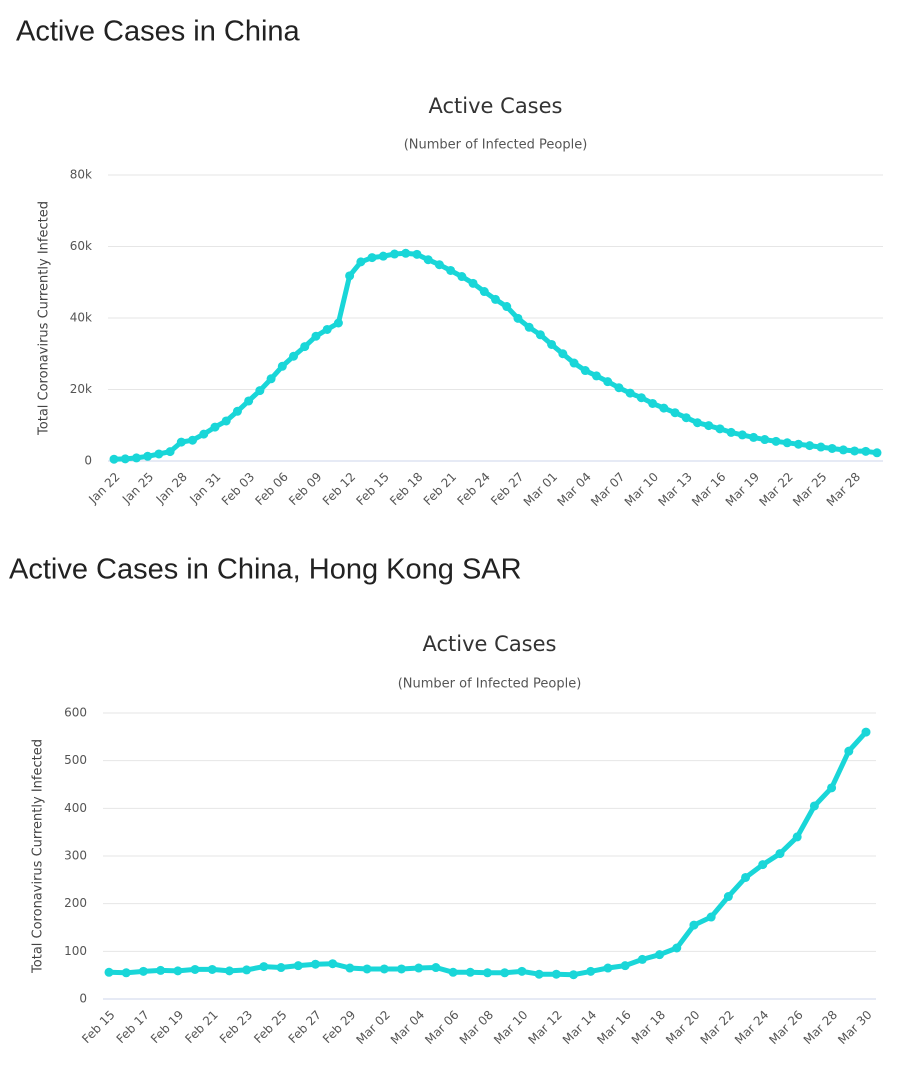  I want to click on y-tick-label: 20k, so click(81, 389).